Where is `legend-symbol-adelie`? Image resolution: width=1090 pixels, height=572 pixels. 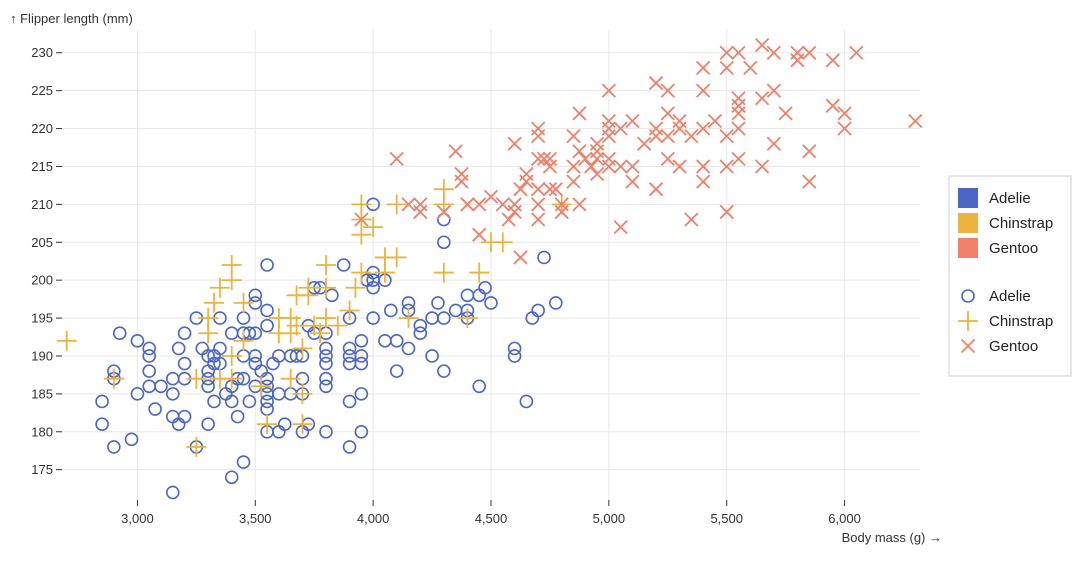 legend-symbol-adelie is located at coordinates (968, 296).